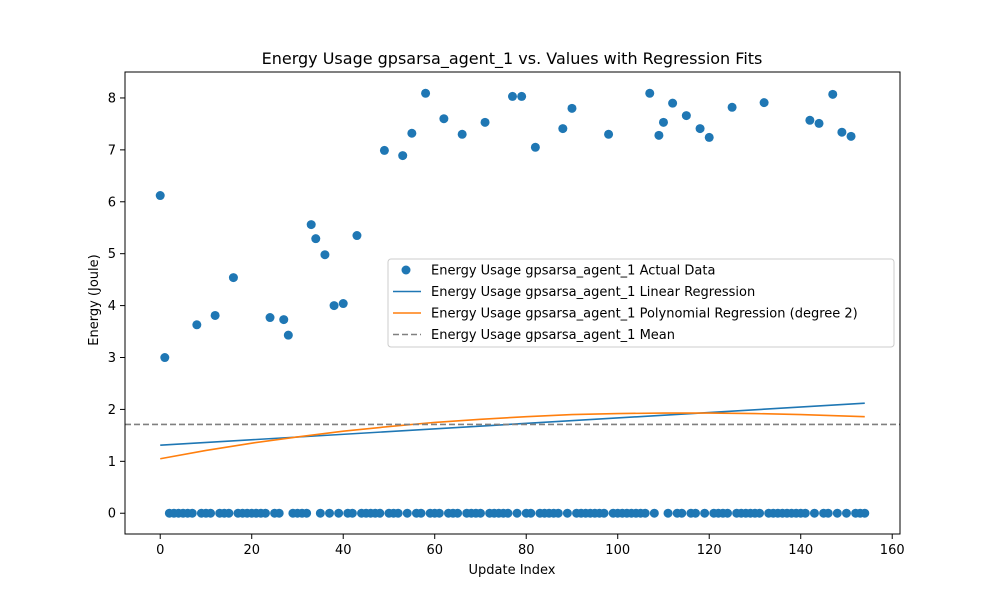 This screenshot has height=600, width=1000. Describe the element at coordinates (112, 410) in the screenshot. I see `y-tick-label: 2` at that location.